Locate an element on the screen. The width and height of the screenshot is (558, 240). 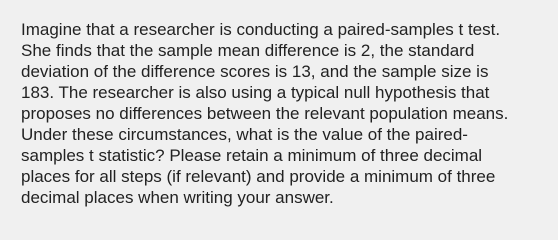
text-line: decimal places when writing your answer. is located at coordinates (177, 197).